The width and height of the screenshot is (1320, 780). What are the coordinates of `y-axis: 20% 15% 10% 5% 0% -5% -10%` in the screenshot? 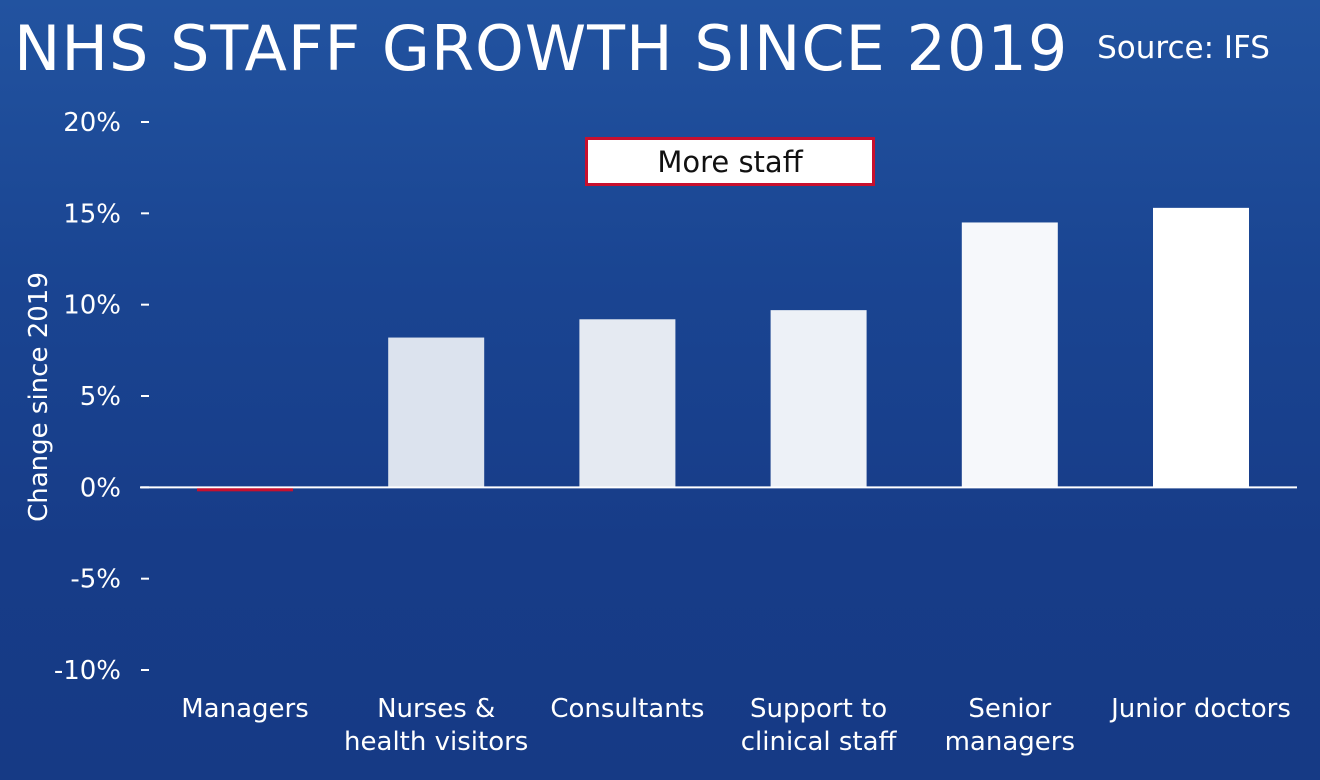 It's located at (101, 397).